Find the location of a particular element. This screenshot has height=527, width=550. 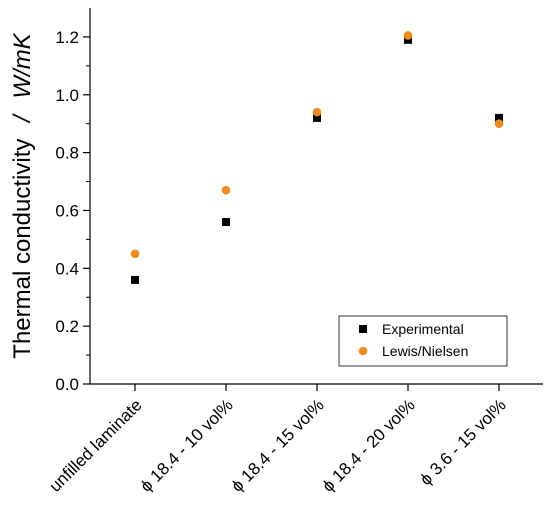

x-tick-label-4: ϕ 3.6 - 15 vol% is located at coordinates (463, 442).